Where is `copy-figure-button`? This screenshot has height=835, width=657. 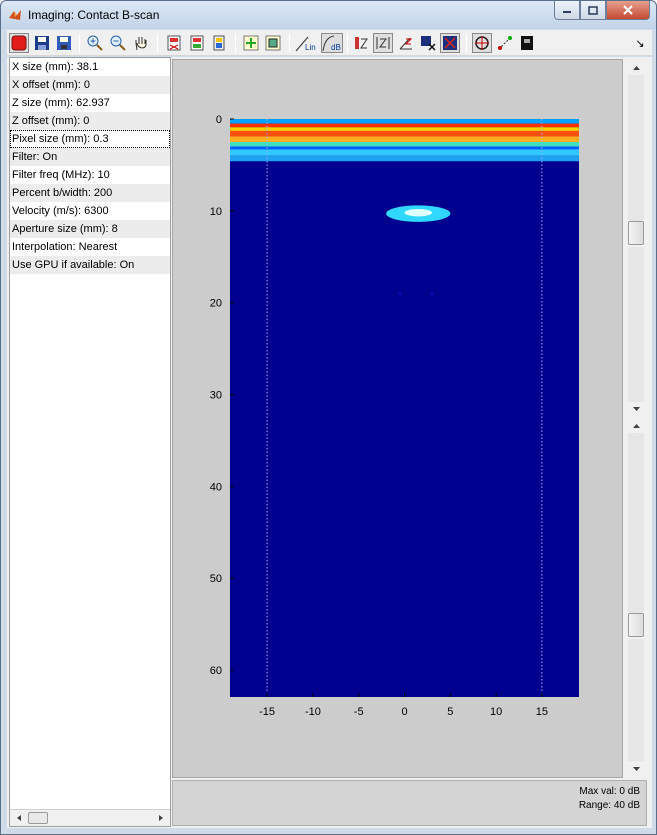
copy-figure-button is located at coordinates (197, 43).